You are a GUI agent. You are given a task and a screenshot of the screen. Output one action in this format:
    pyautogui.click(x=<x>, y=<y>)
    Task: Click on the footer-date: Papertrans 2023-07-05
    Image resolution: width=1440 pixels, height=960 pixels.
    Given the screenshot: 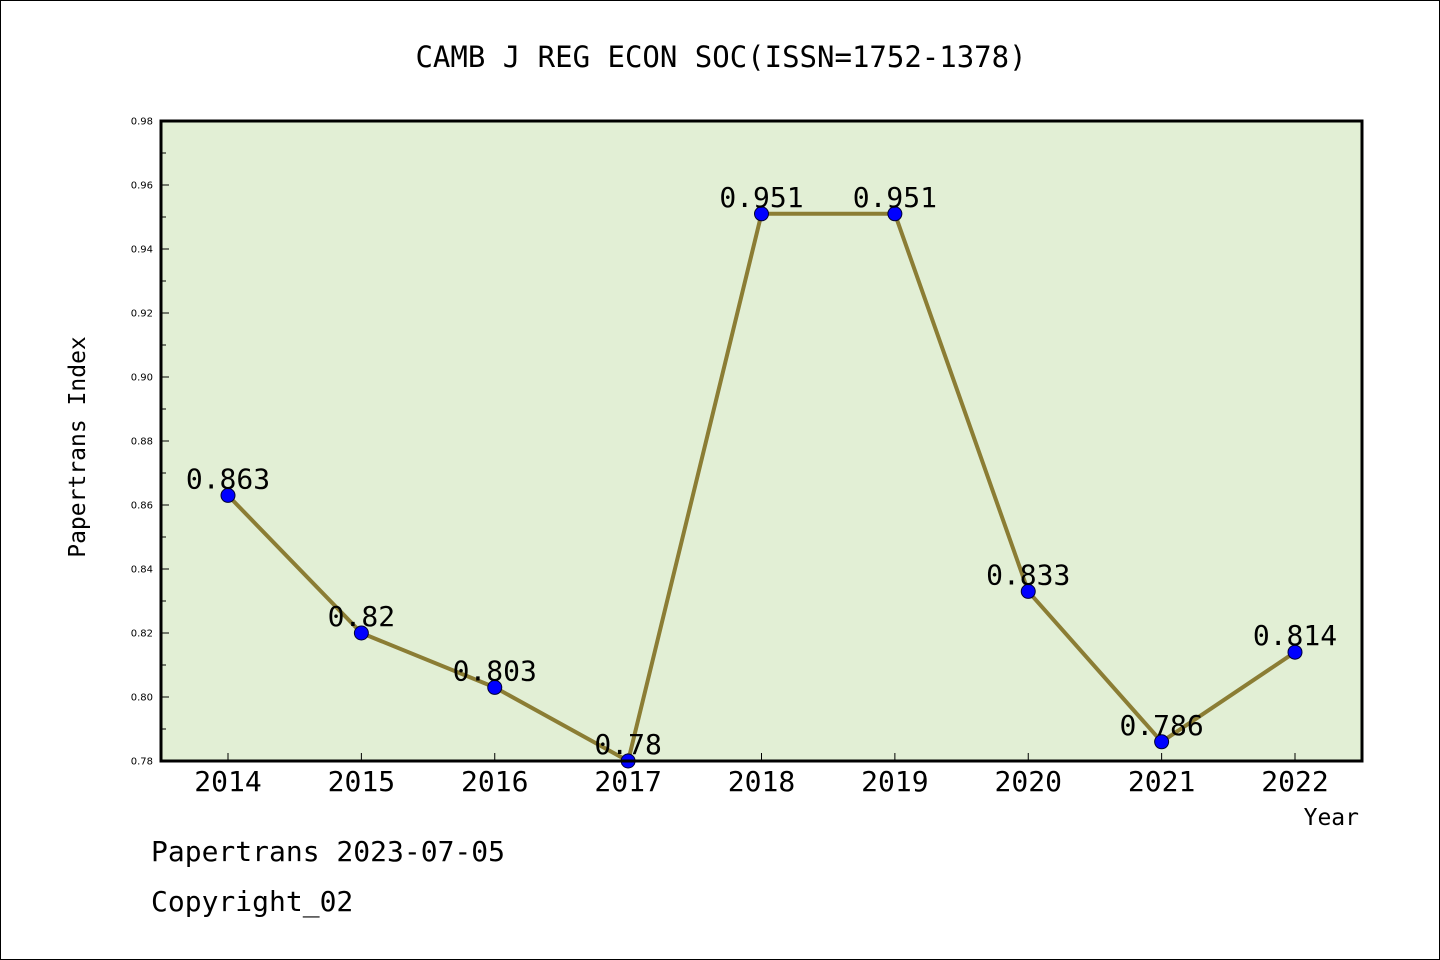 What is the action you would take?
    pyautogui.click(x=328, y=851)
    